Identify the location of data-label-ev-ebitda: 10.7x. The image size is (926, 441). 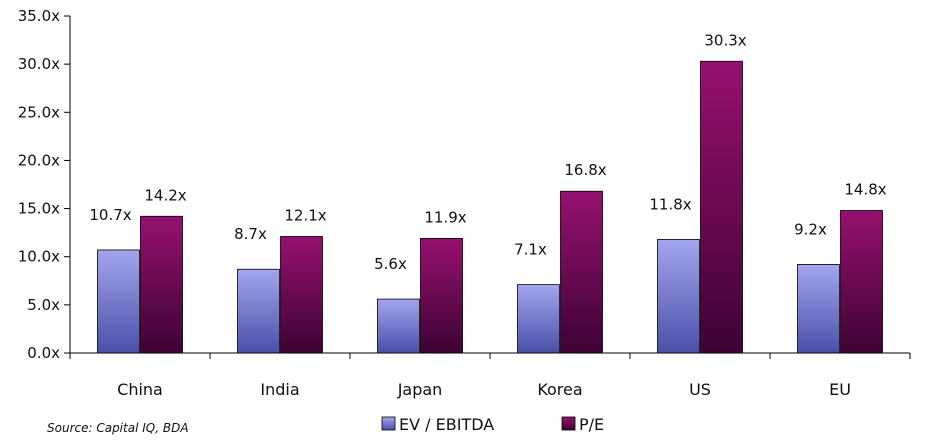
(110, 215).